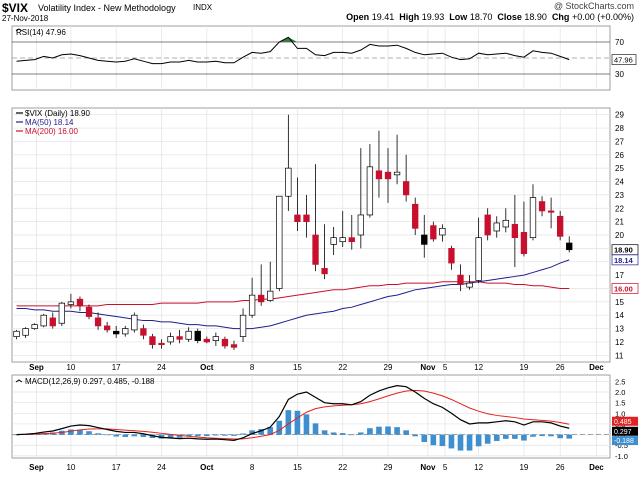  What do you see at coordinates (619, 182) in the screenshot?
I see `price-y-tick-label: 24` at bounding box center [619, 182].